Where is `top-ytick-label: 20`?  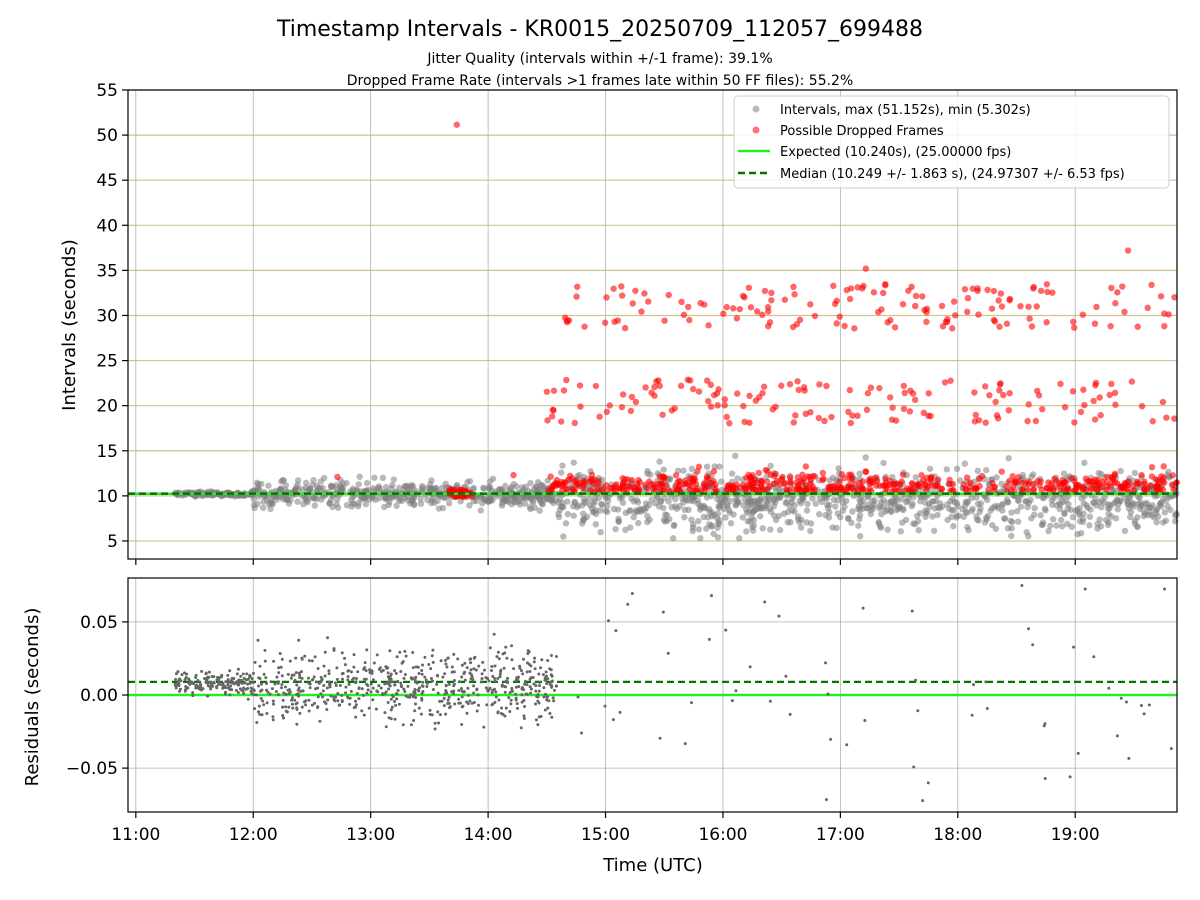
top-ytick-label: 20 is located at coordinates (107, 407).